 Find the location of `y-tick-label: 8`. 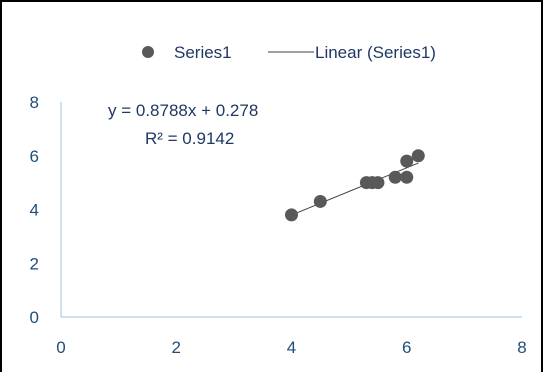

y-tick-label: 8 is located at coordinates (34, 102).